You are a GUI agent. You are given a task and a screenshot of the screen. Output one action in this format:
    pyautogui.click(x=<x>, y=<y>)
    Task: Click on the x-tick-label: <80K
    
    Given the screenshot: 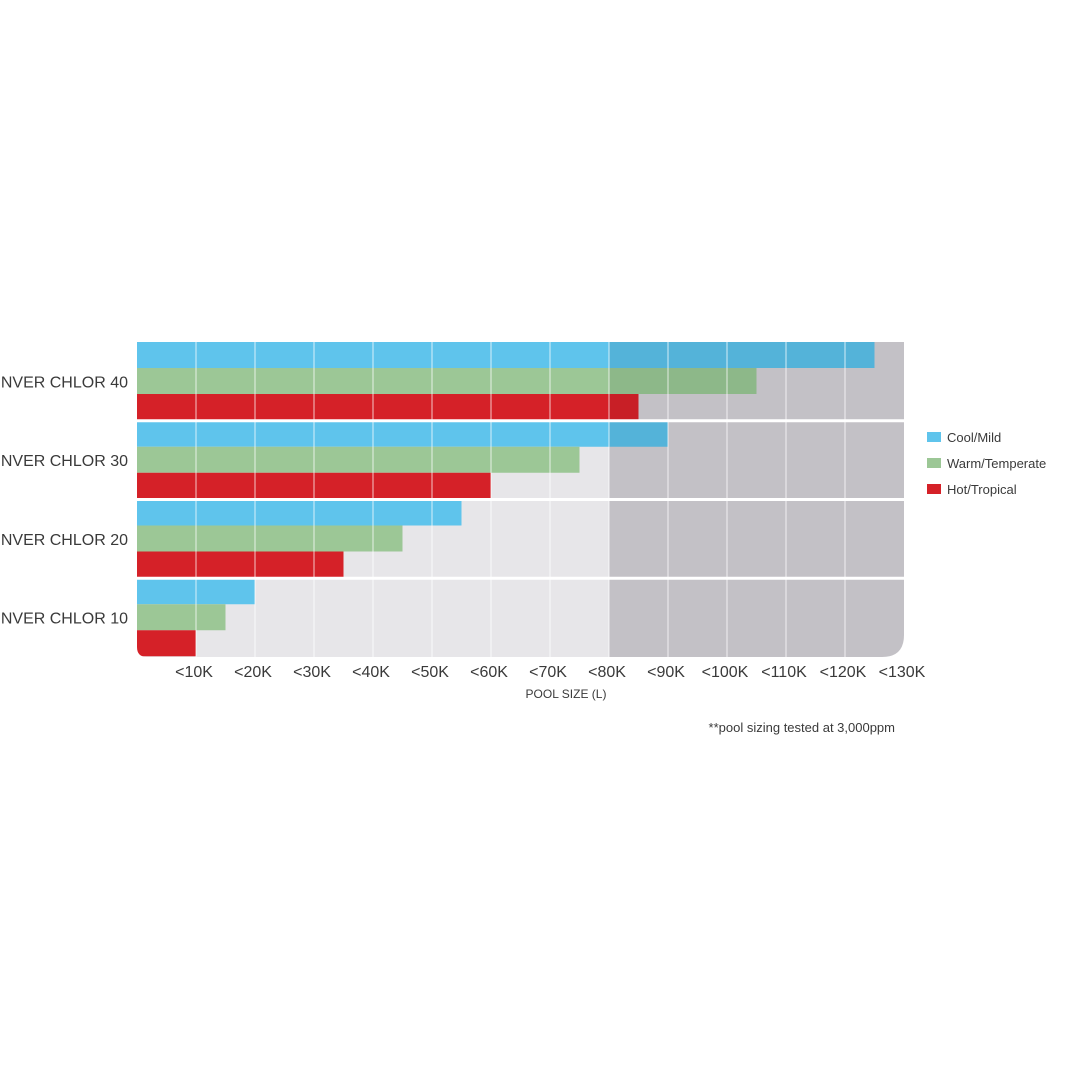 What is the action you would take?
    pyautogui.click(x=607, y=672)
    